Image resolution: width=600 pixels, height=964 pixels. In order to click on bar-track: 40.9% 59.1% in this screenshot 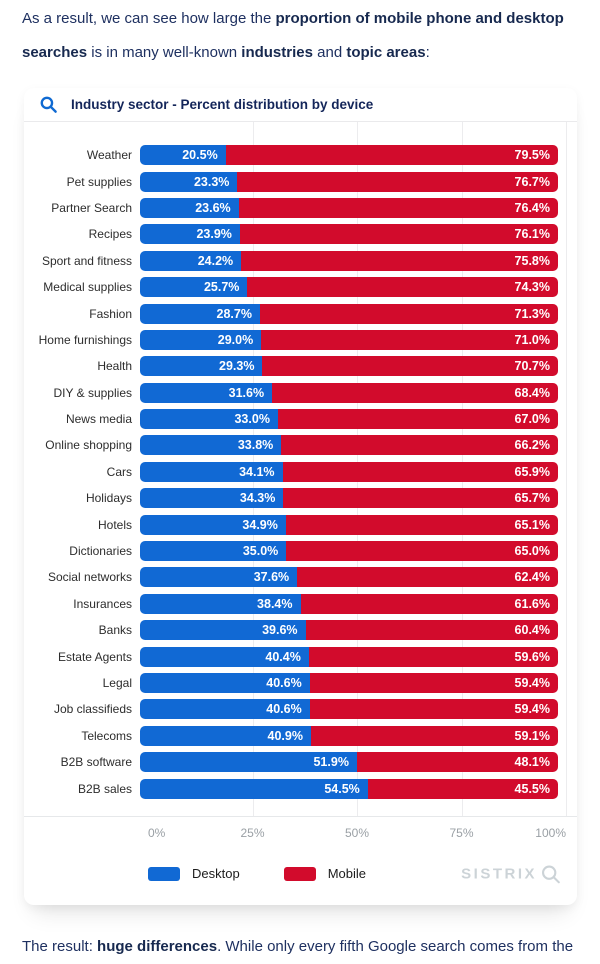, I will do `click(349, 735)`.